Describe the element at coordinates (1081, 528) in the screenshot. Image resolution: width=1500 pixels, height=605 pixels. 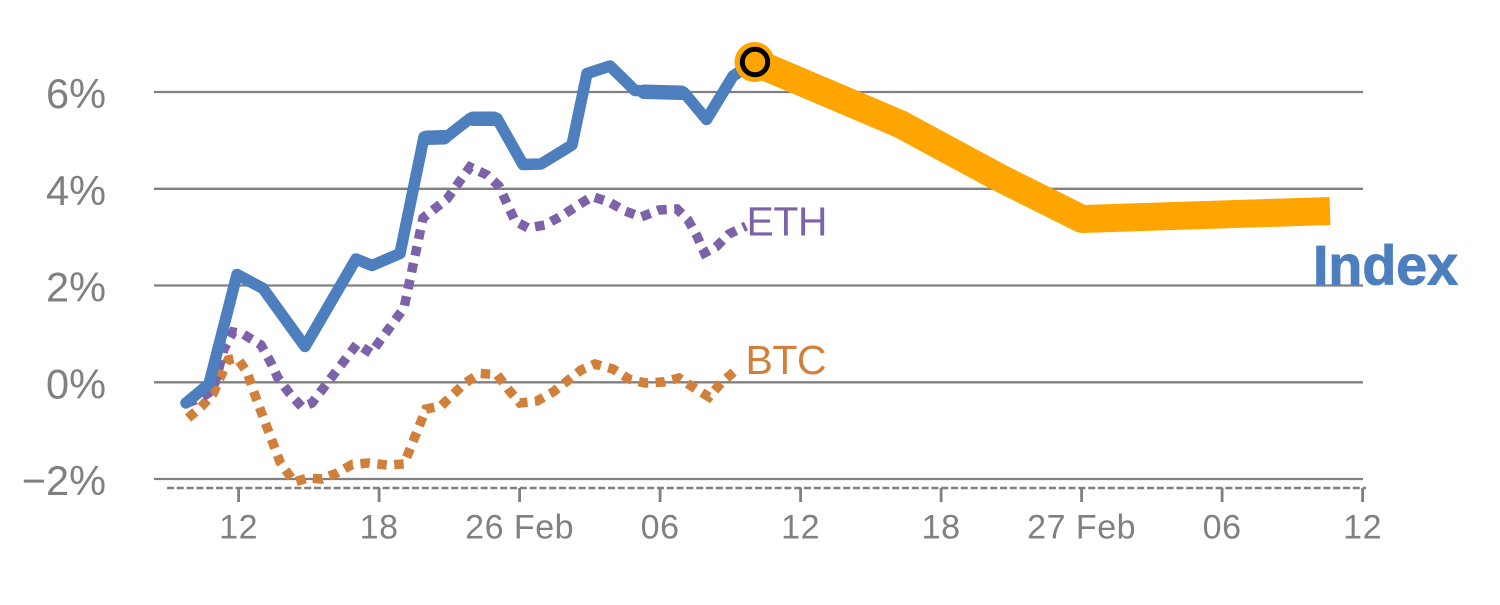
I see `svg-text: 27 Feb` at that location.